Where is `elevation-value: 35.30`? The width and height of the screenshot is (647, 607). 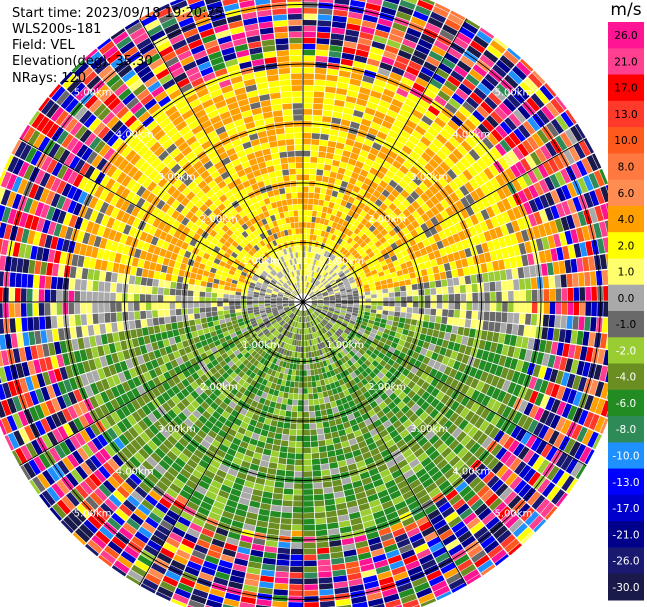
elevation-value: 35.30 is located at coordinates (134, 61).